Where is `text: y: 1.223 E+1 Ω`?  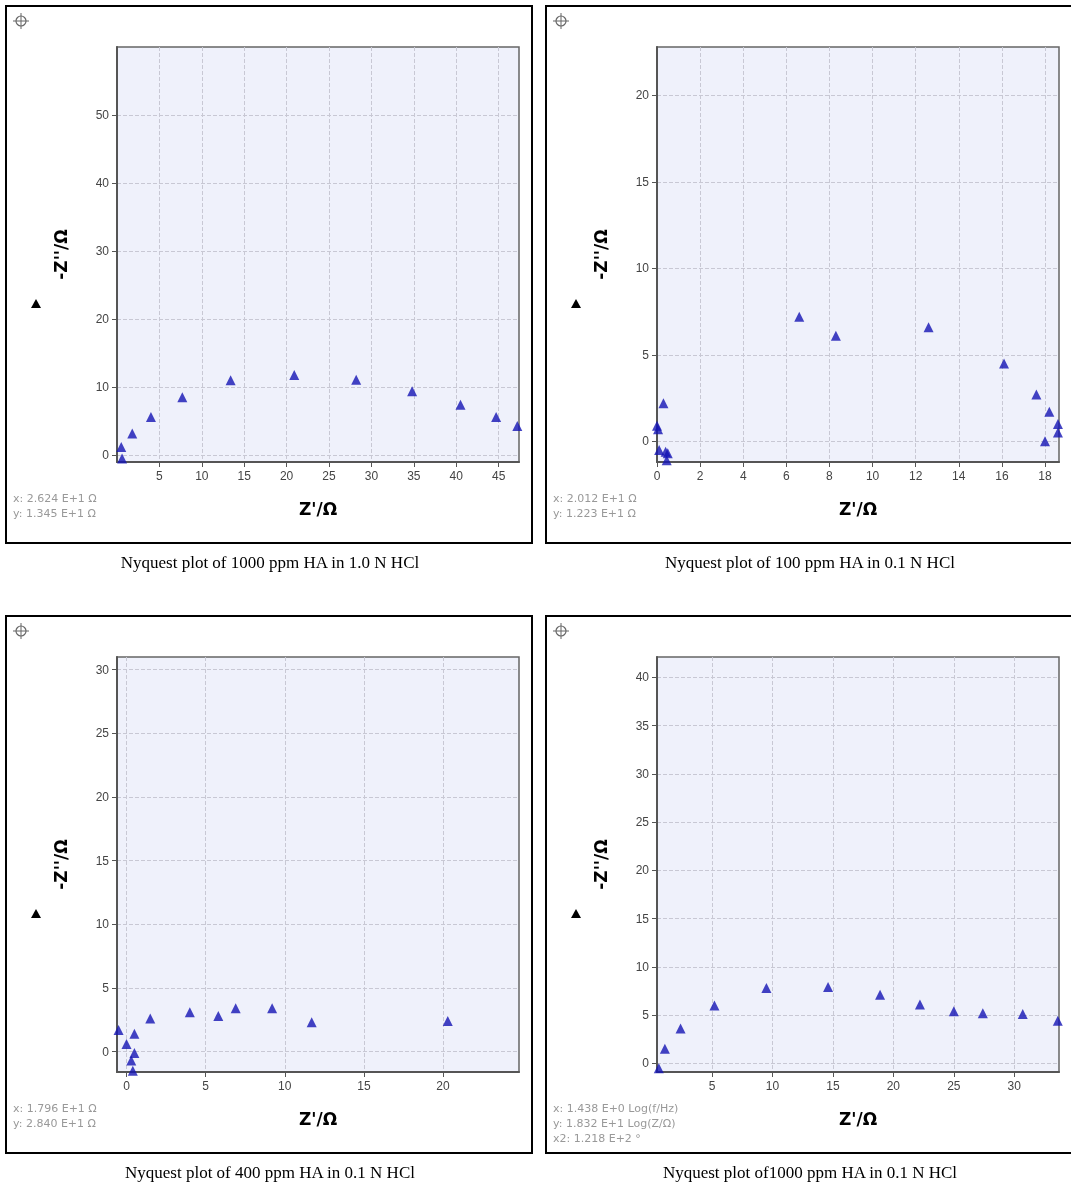
text: y: 1.223 E+1 Ω is located at coordinates (594, 513).